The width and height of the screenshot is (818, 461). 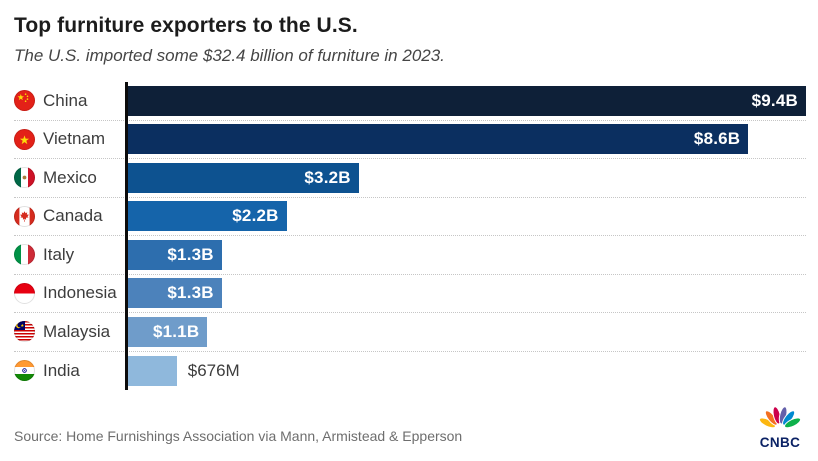 I want to click on bar-indonesia: $1.3B, so click(x=175, y=293).